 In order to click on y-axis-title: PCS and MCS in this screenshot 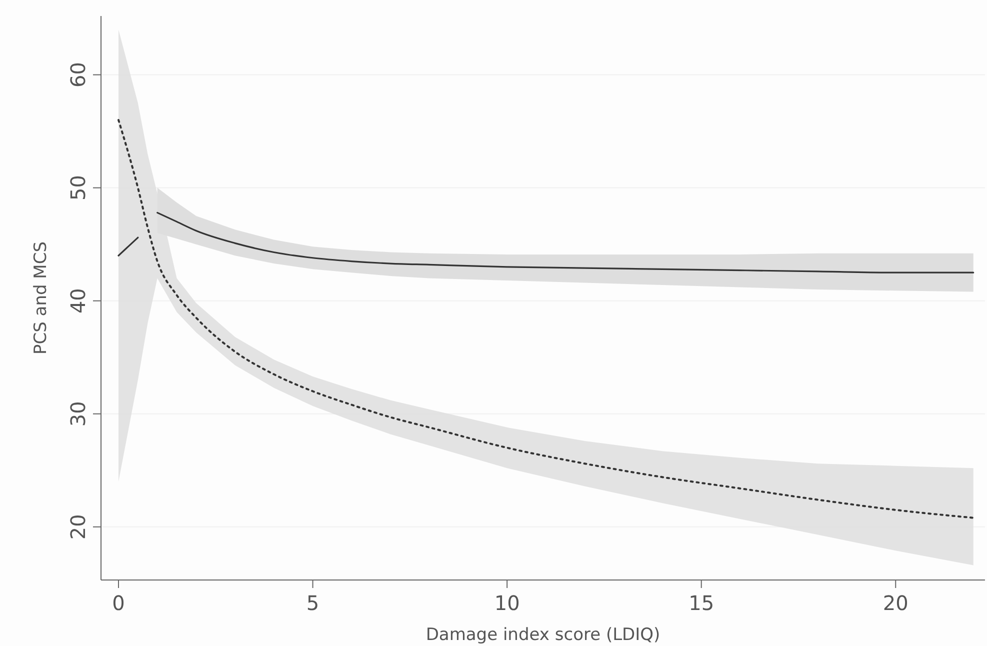, I will do `click(41, 298)`.